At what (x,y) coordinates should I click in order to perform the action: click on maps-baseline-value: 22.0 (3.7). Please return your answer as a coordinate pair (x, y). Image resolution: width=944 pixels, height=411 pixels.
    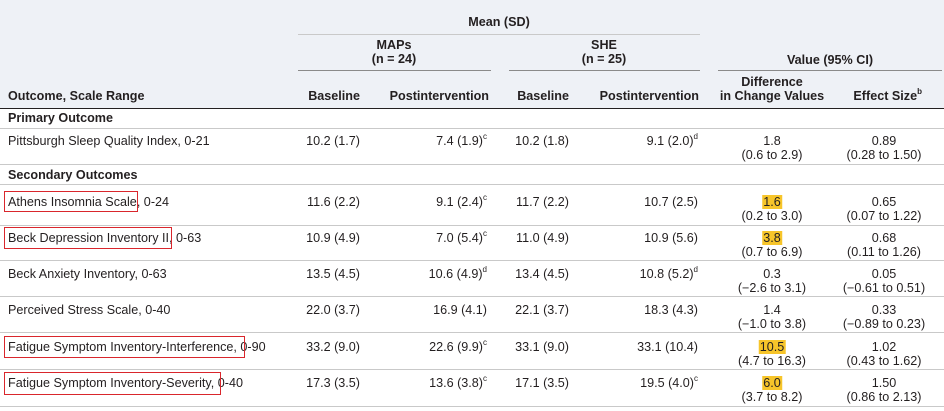
    Looking at the image, I should click on (333, 310).